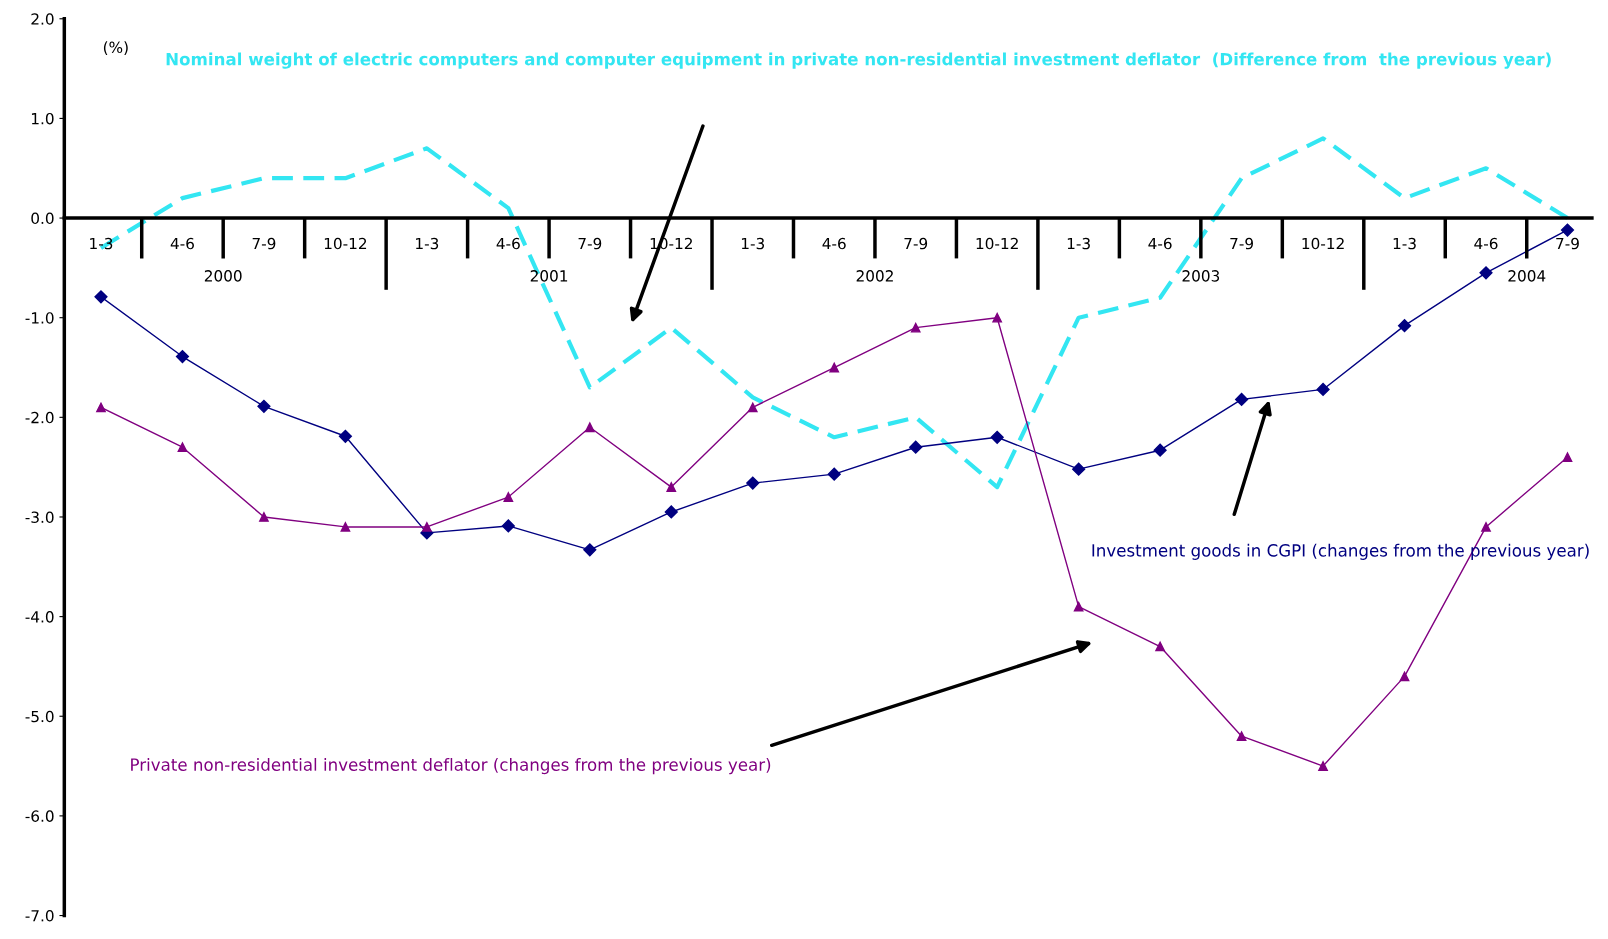 This screenshot has width=1608, height=939. Describe the element at coordinates (858, 60) in the screenshot. I see `text: Nominal weight of electric computers and computer equipment in private non-residential investment deflator (Difference from the previous year)` at that location.